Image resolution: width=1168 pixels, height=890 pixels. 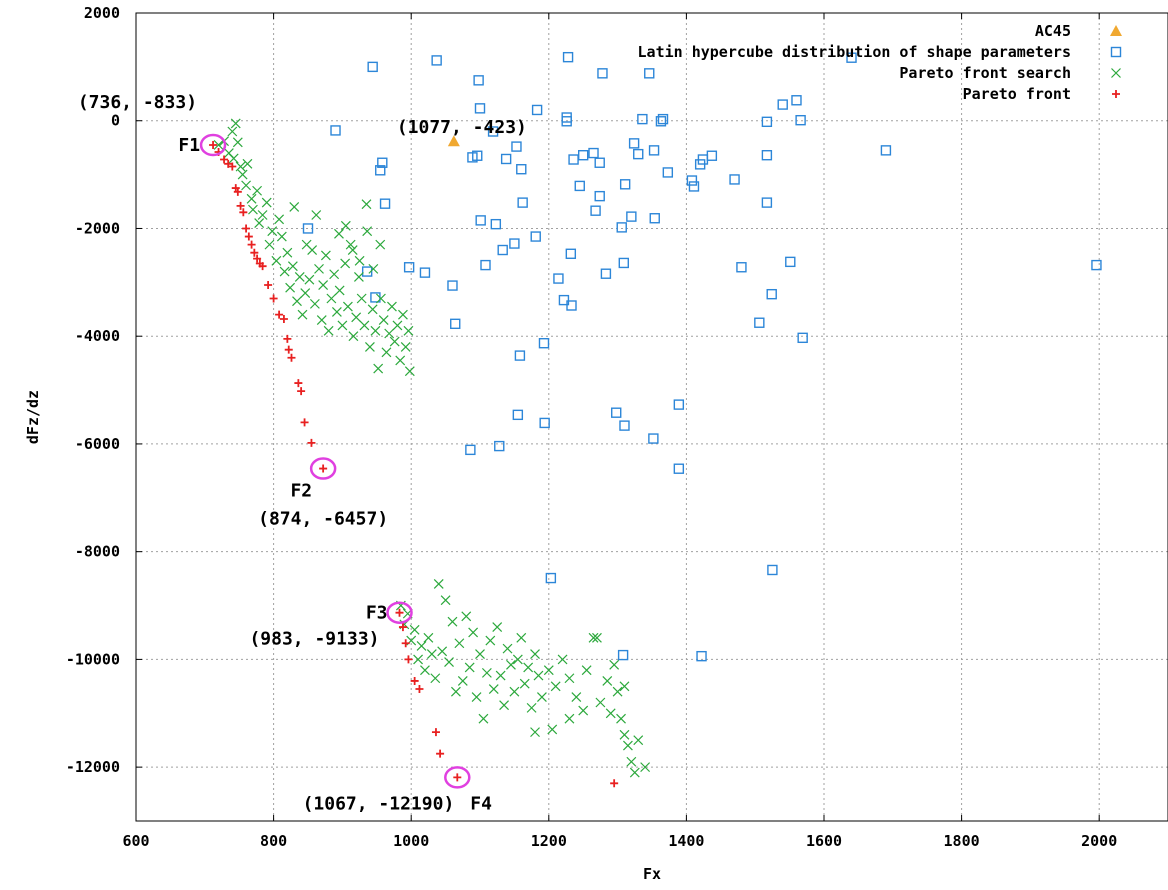 What do you see at coordinates (97, 444) in the screenshot?
I see `y-tick-label: -6000` at bounding box center [97, 444].